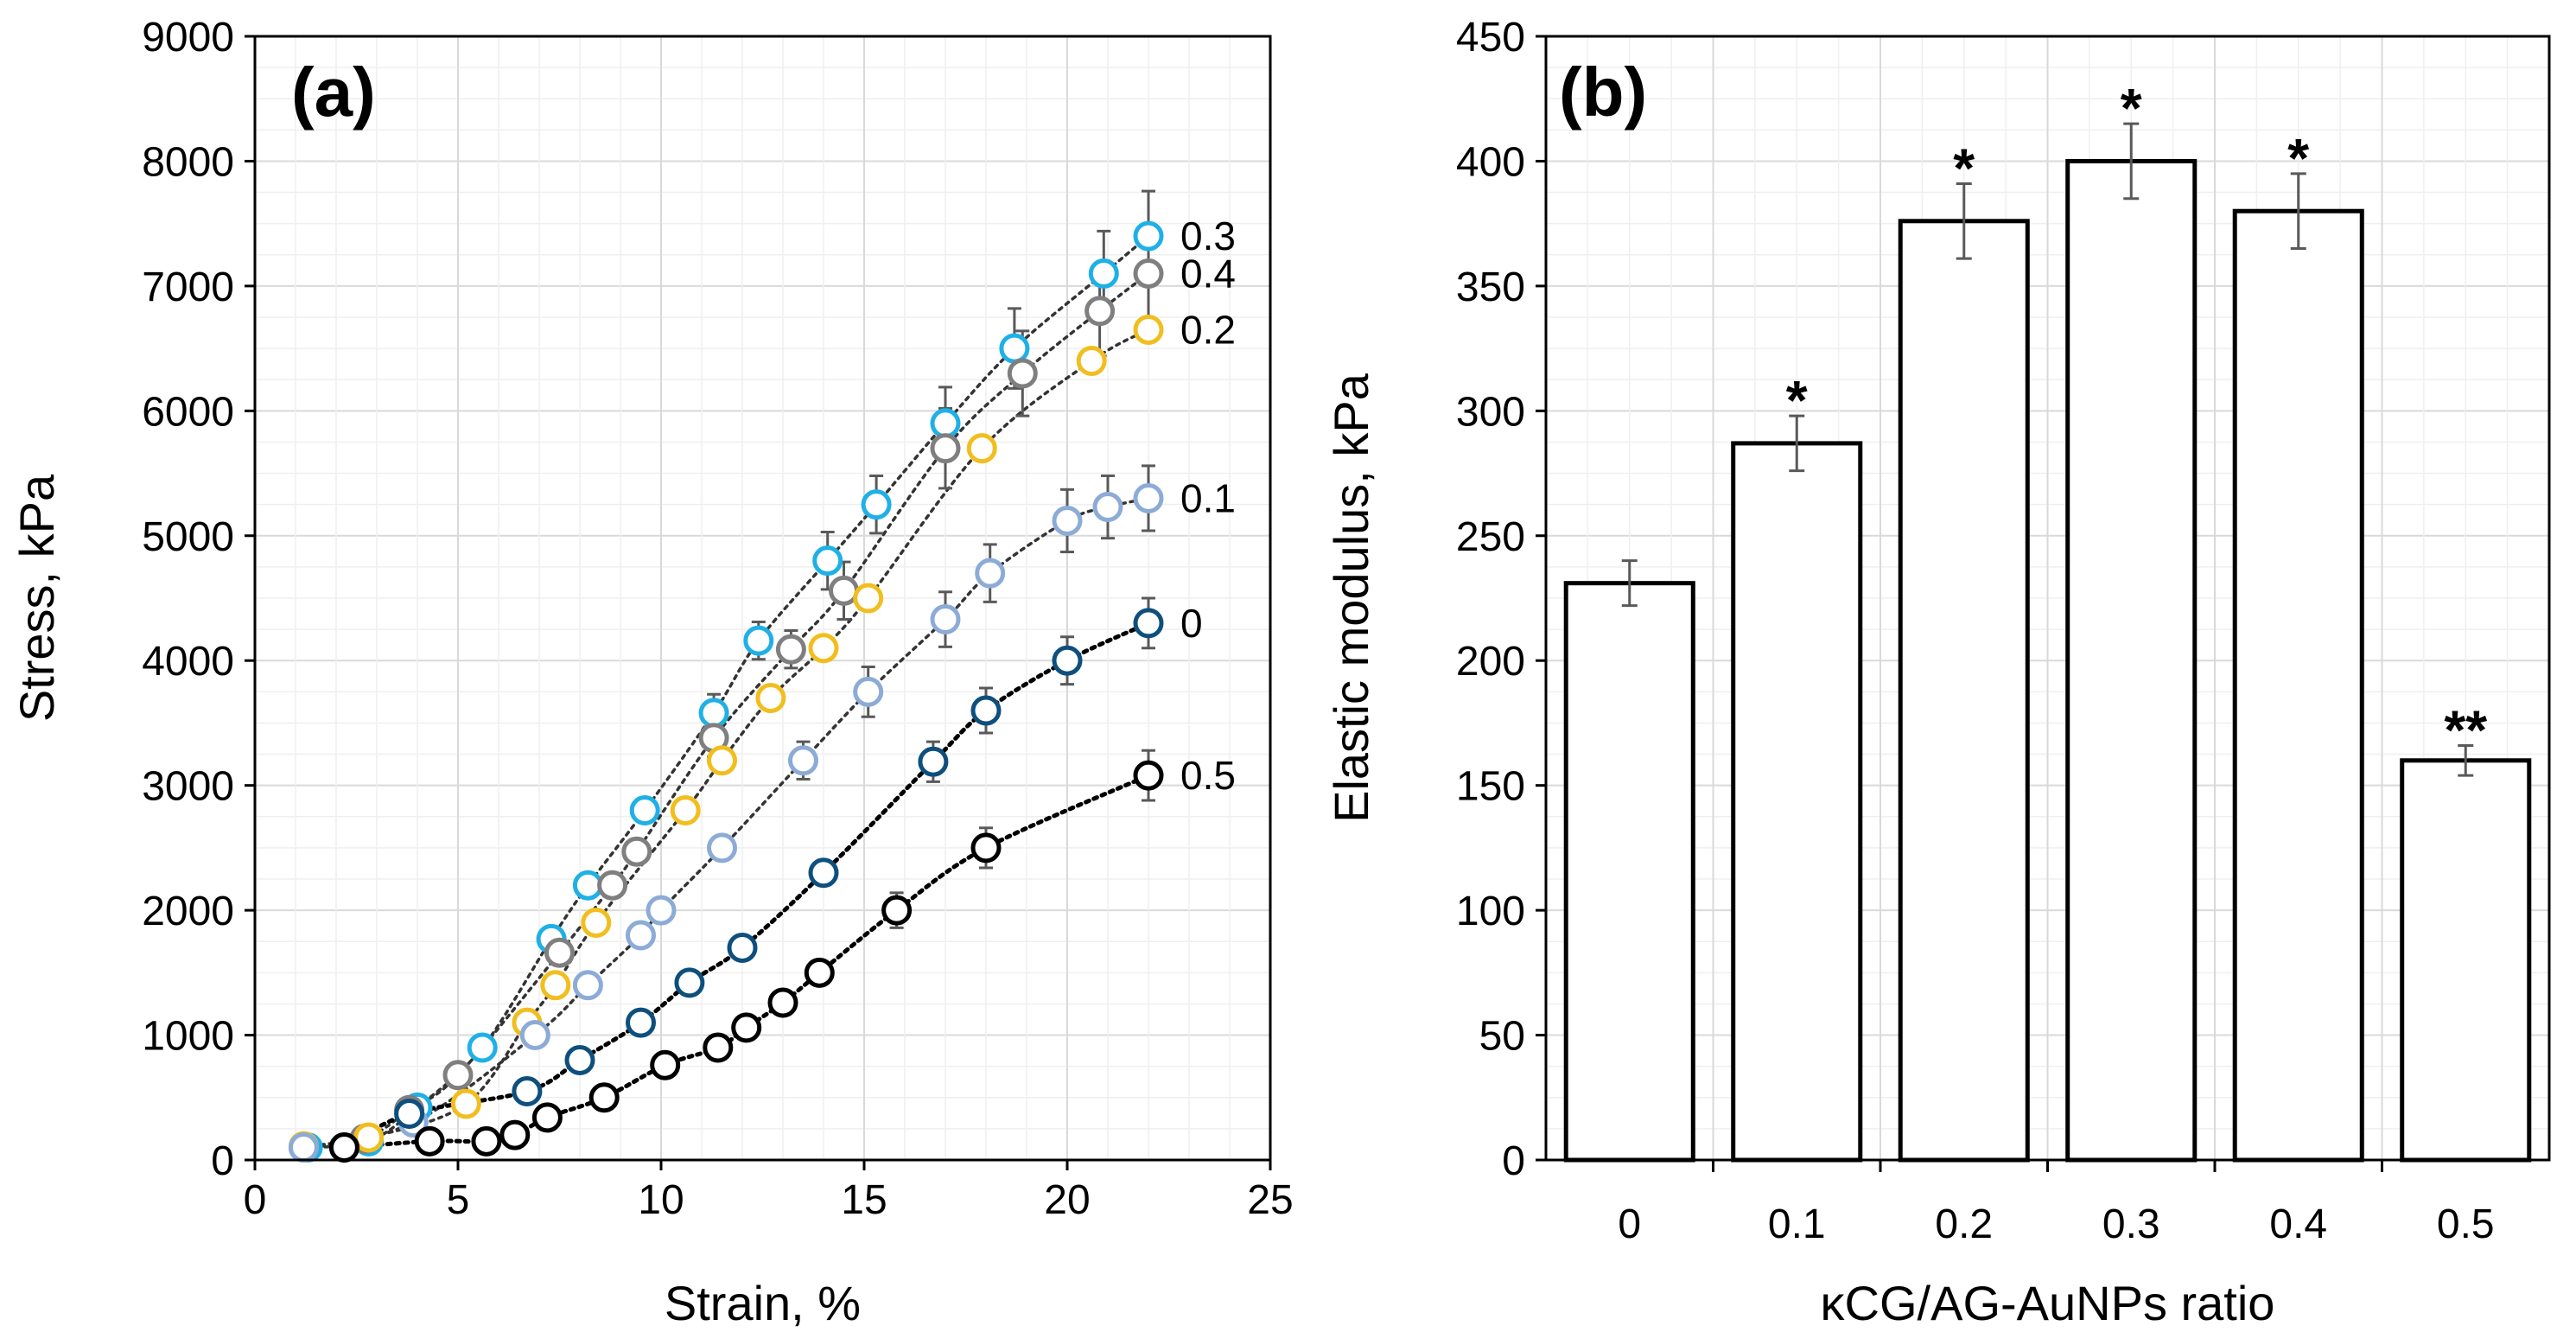  I want to click on chart-a-series-labels: 0.30.4 0.2 0.1 0 0.5, so click(1208, 506).